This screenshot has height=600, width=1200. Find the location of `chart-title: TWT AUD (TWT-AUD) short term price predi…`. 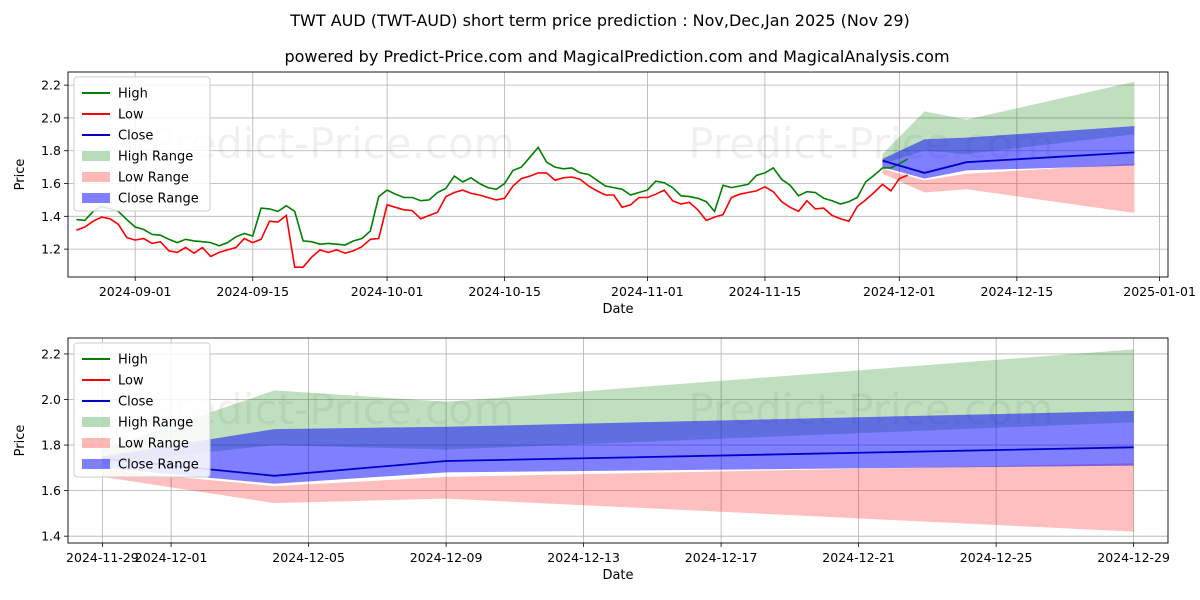

chart-title: TWT AUD (TWT-AUD) short term price predi… is located at coordinates (599, 20).